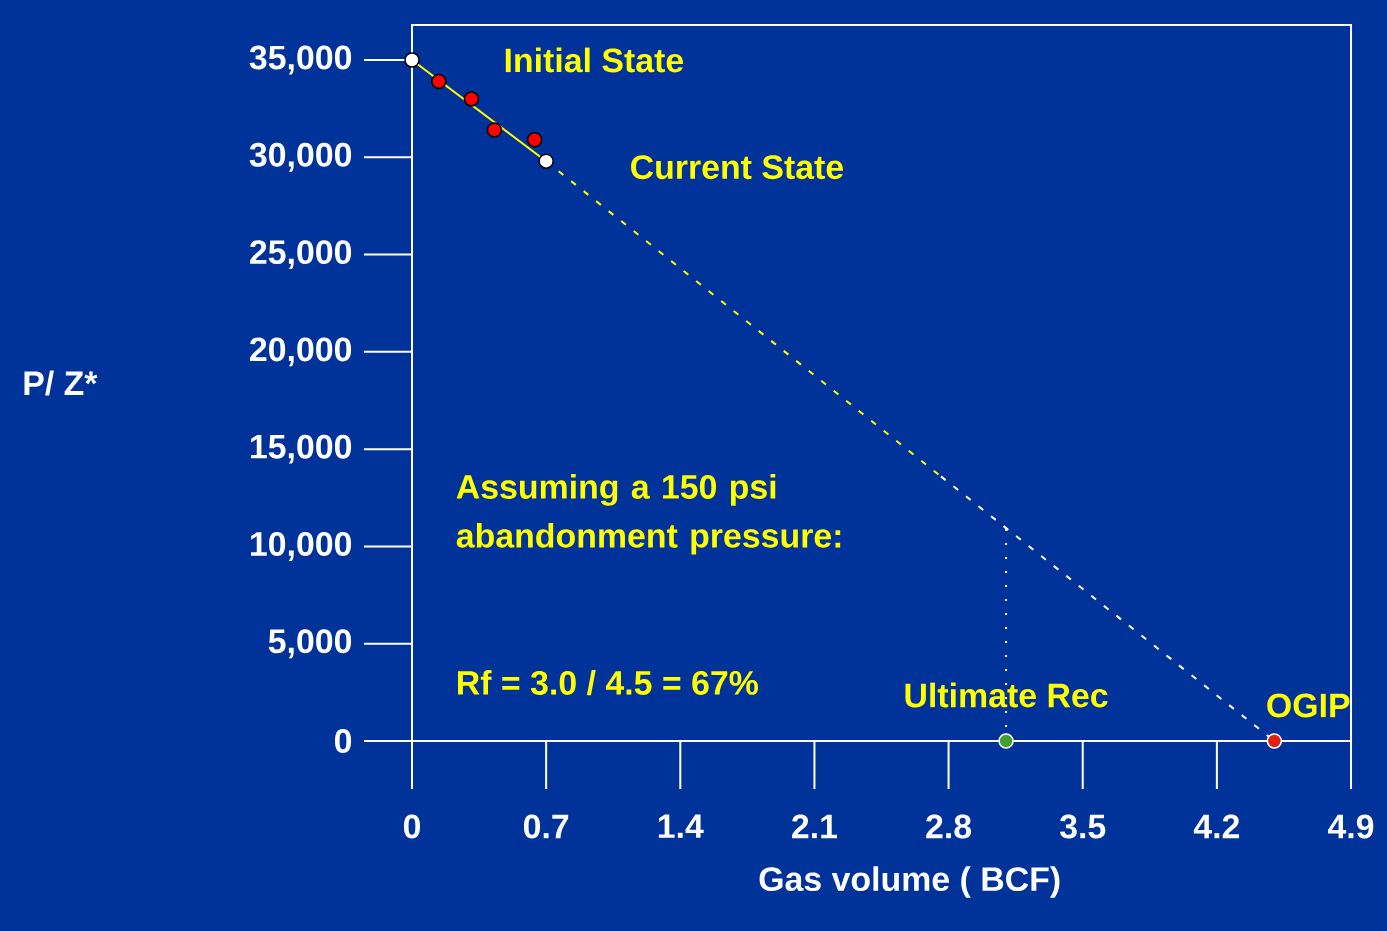  I want to click on x-tick-label: 3.5, so click(1082, 826).